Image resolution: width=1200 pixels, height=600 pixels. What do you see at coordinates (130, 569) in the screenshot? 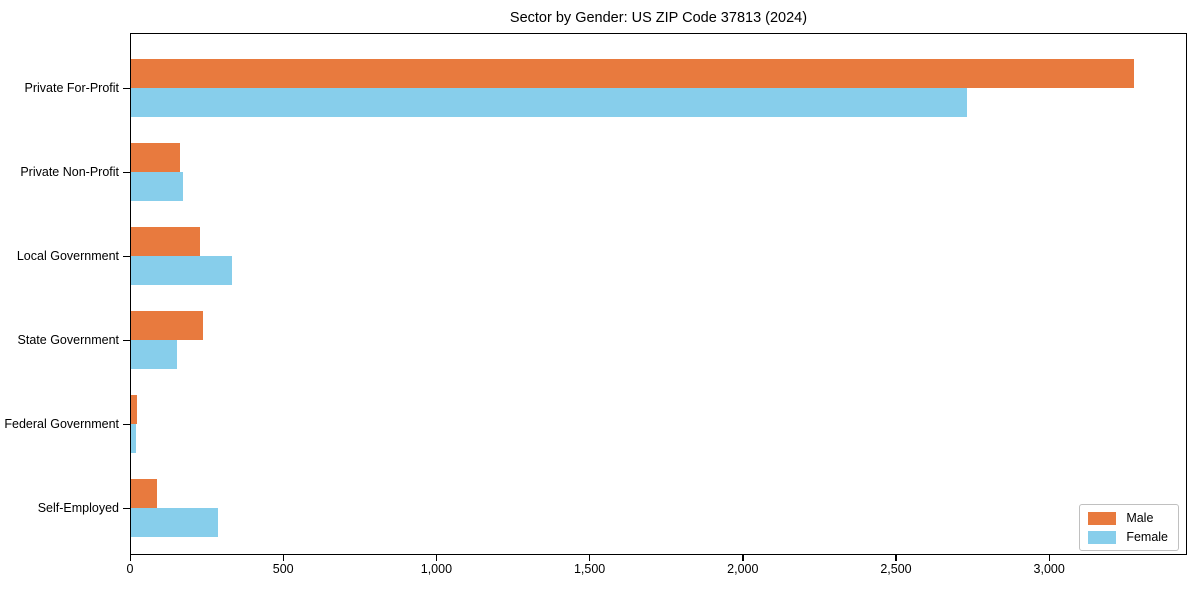
I see `x-axis-tick-label: 0` at bounding box center [130, 569].